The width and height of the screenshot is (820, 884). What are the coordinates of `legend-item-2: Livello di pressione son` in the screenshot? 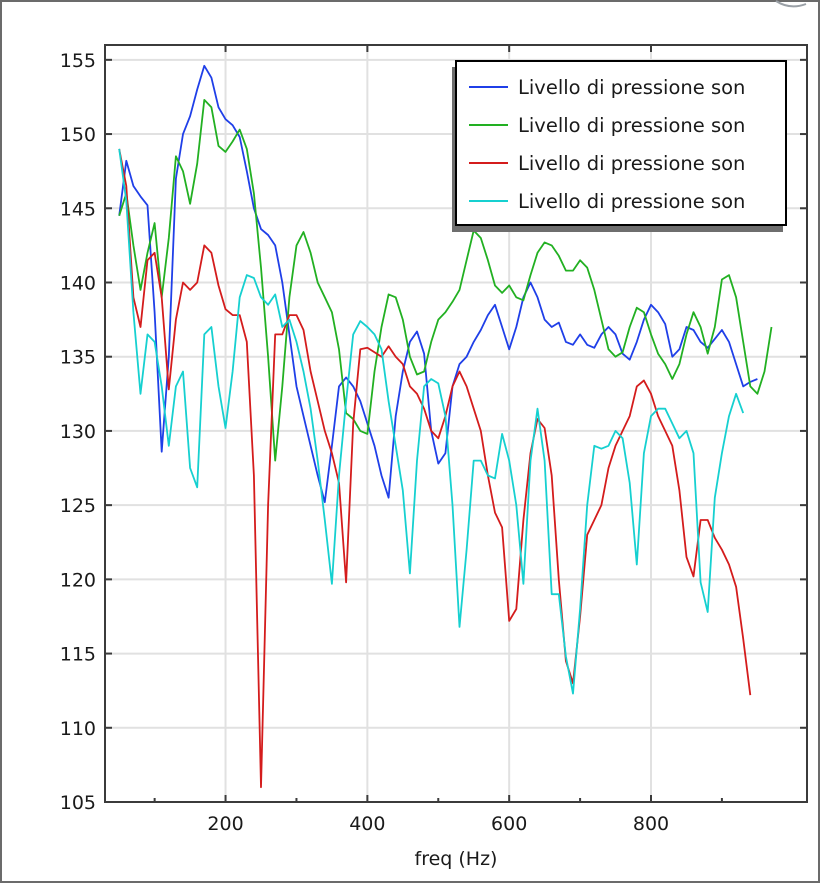 It's located at (607, 125).